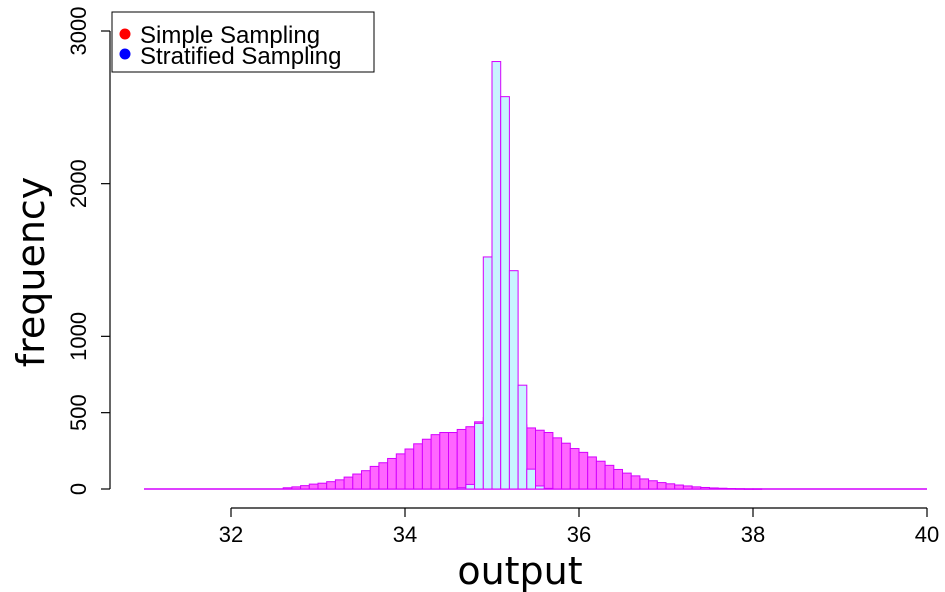  Describe the element at coordinates (579, 534) in the screenshot. I see `x-tick-label: 36` at that location.